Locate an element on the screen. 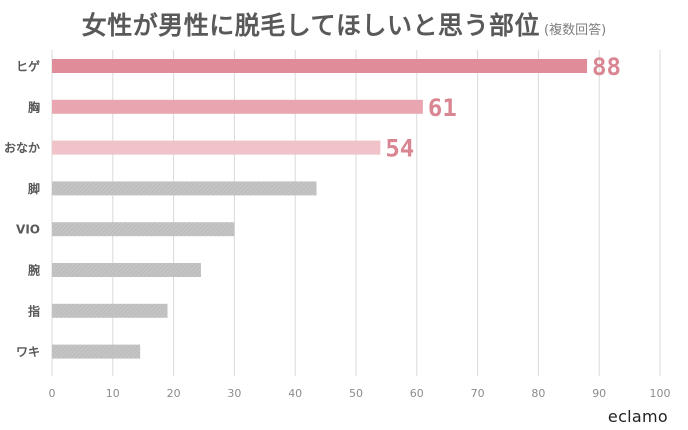 The height and width of the screenshot is (430, 688). category-label: 腕 is located at coordinates (33, 270).